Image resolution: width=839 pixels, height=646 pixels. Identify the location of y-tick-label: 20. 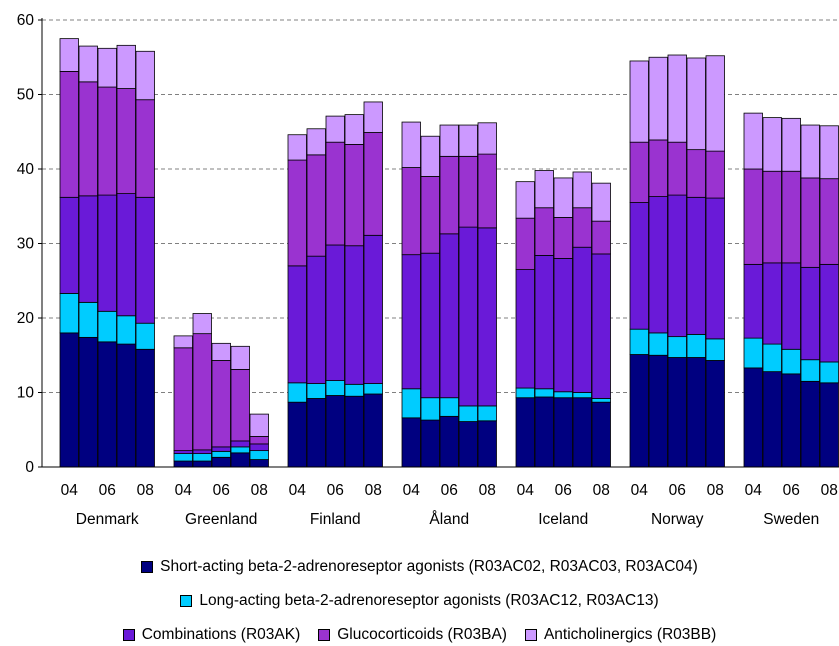
(26, 318).